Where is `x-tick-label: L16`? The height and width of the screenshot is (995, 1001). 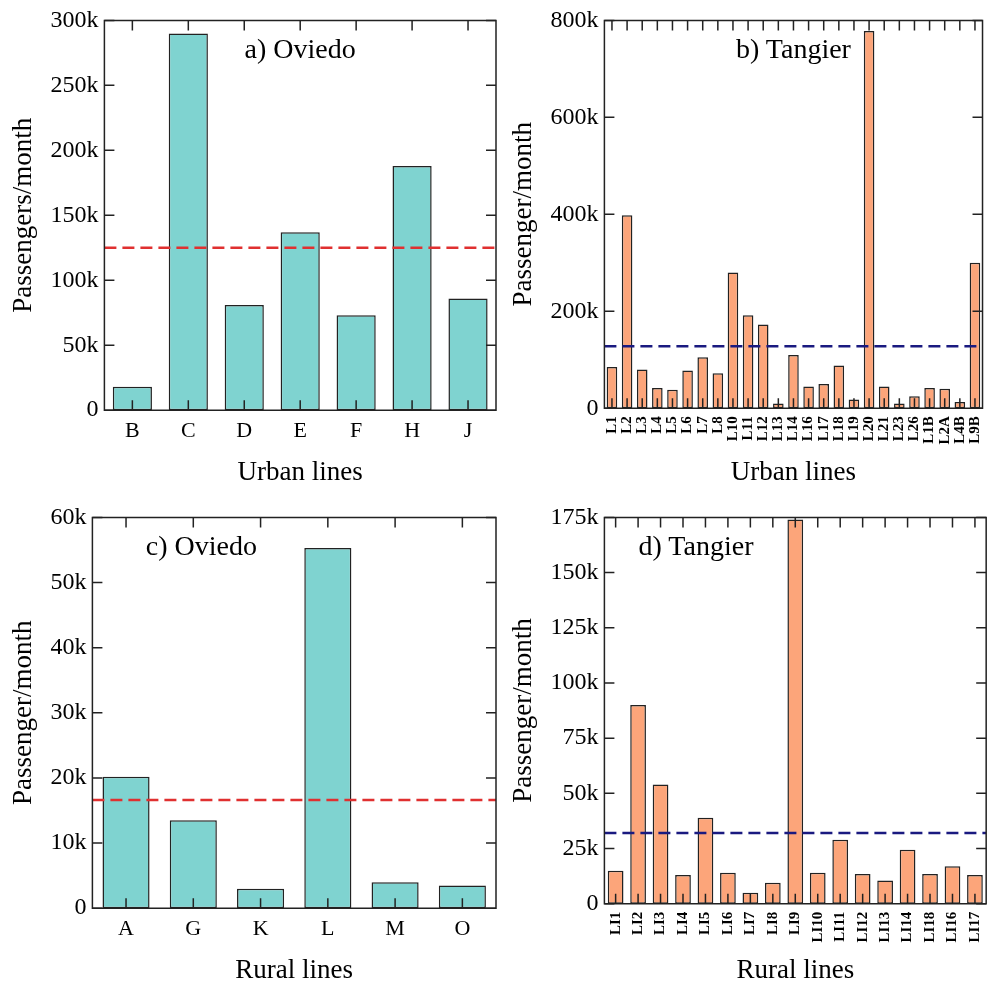
x-tick-label: L16 is located at coordinates (807, 428).